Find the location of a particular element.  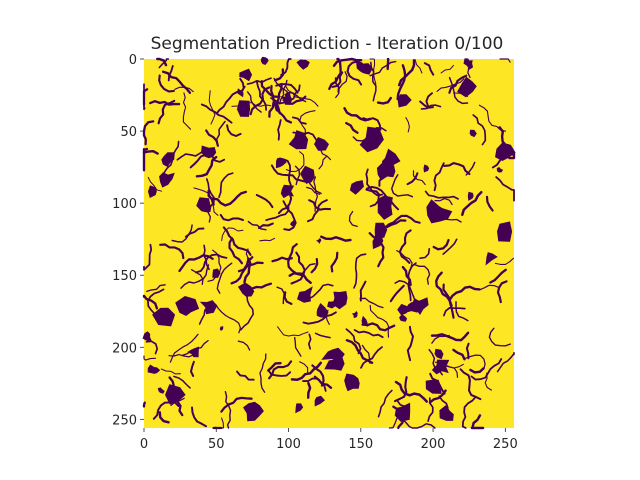

y-tick-label: 250 is located at coordinates (124, 420).